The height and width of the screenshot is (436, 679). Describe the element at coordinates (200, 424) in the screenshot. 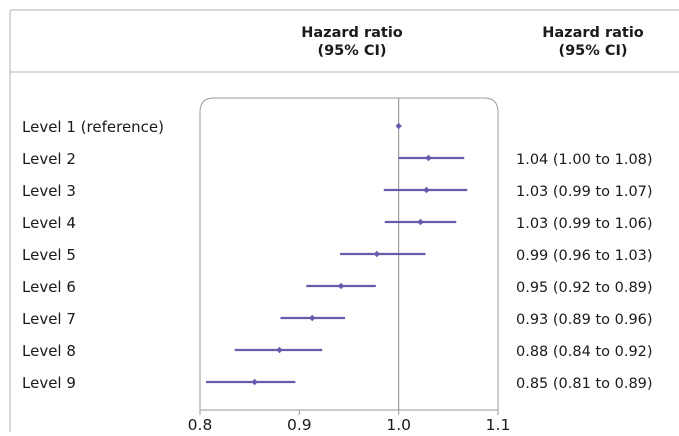

I see `x-tick-label-1: 0.8` at that location.